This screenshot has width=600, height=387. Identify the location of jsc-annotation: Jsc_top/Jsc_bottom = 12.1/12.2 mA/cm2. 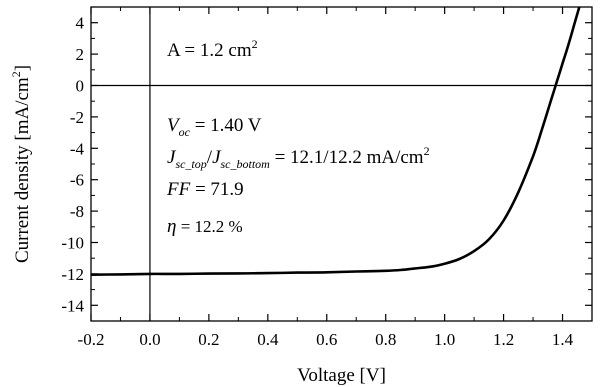
(298, 157).